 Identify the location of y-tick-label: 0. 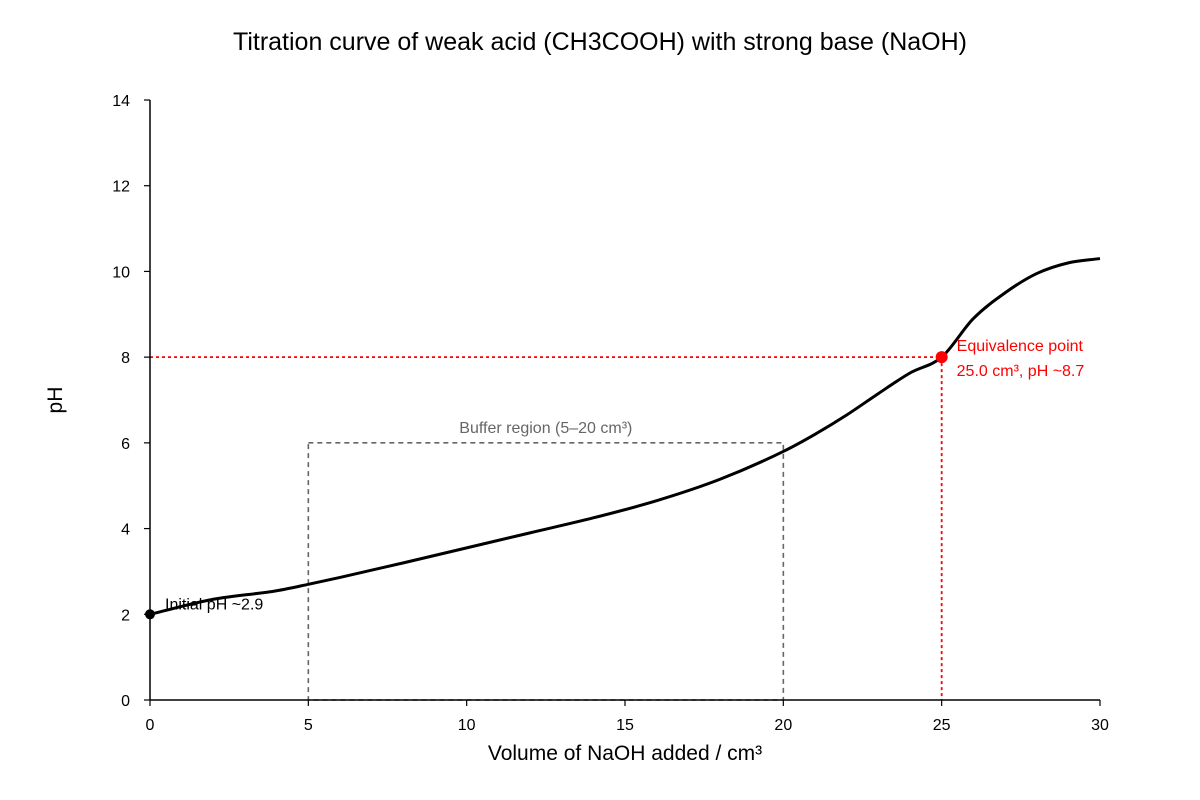
(125, 701).